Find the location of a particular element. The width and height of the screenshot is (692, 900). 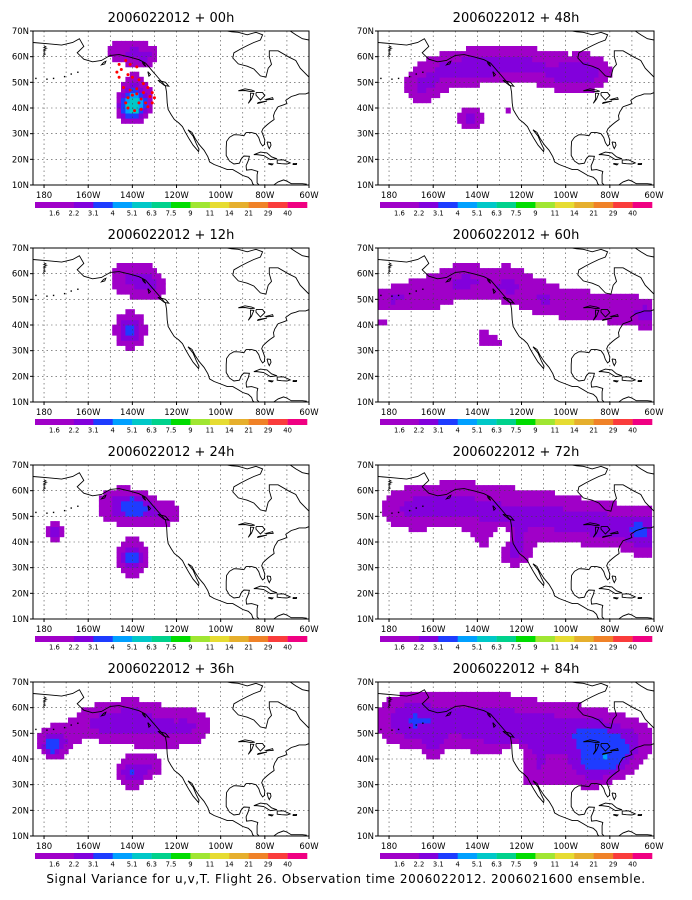

lon-label: 60W is located at coordinates (309, 413).